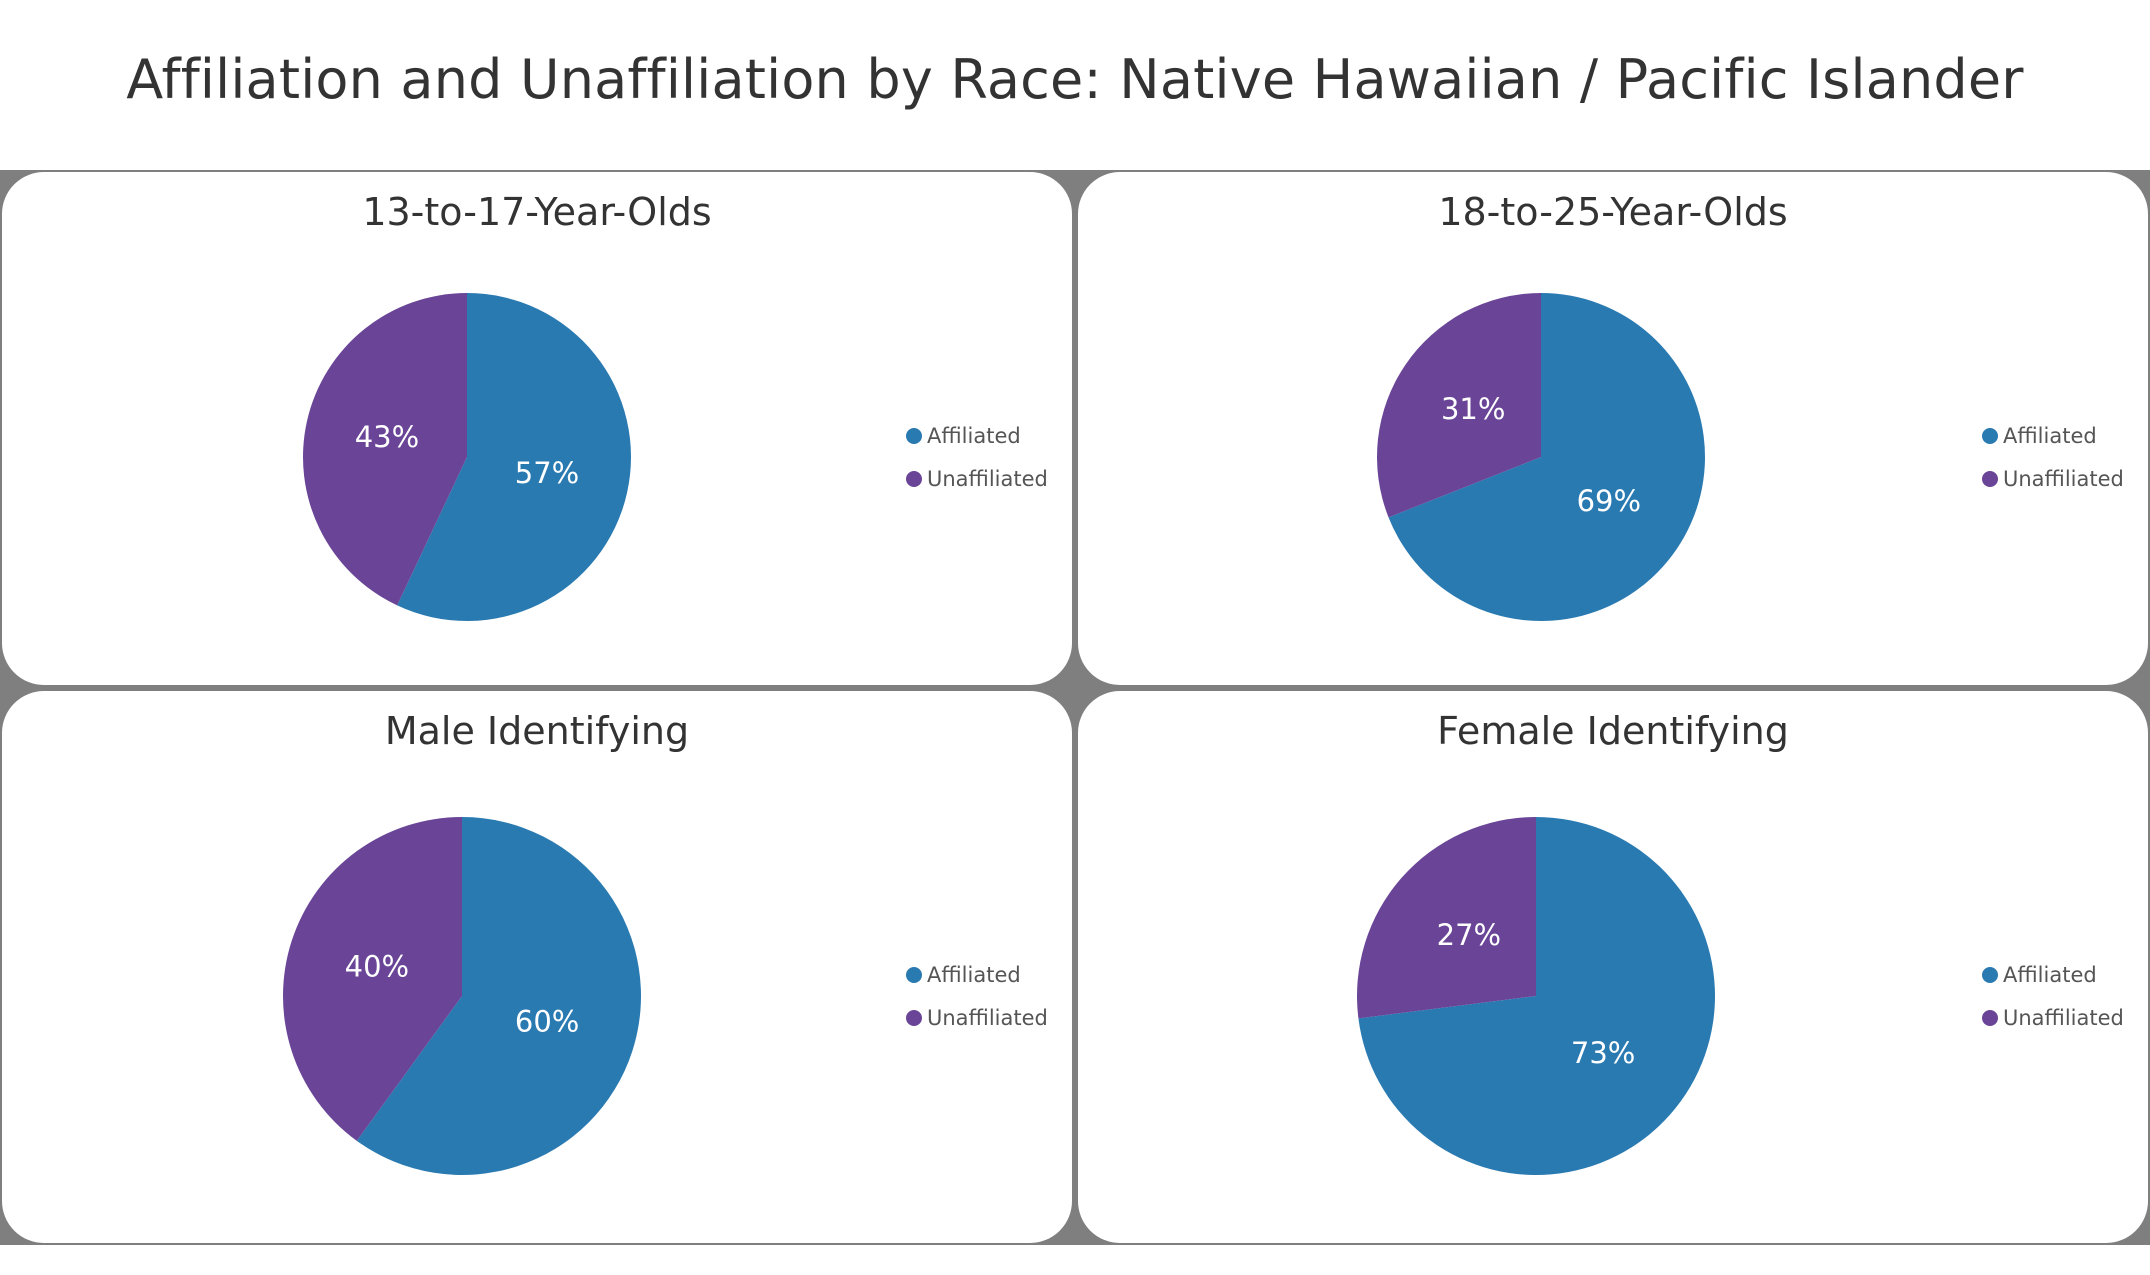  What do you see at coordinates (1613, 731) in the screenshot?
I see `chart-title: Female Identifying` at bounding box center [1613, 731].